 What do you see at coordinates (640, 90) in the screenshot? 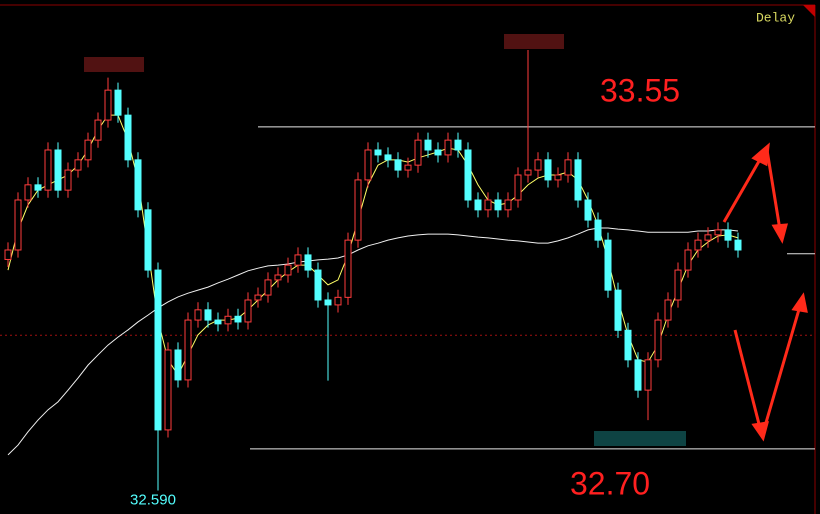
I see `level-label: 33.55` at bounding box center [640, 90].